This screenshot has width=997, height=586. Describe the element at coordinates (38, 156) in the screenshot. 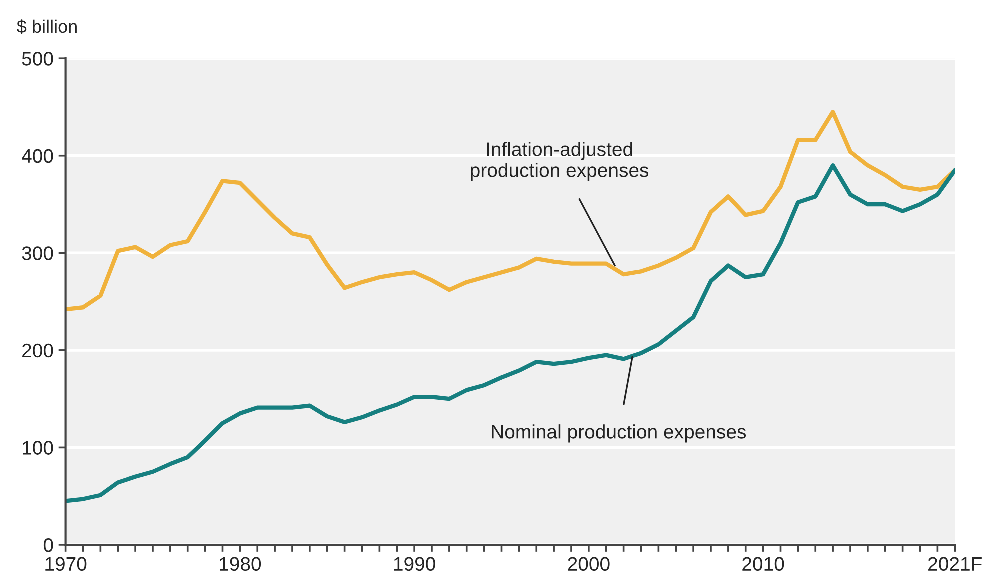

I see `y-tick-label: 400` at that location.